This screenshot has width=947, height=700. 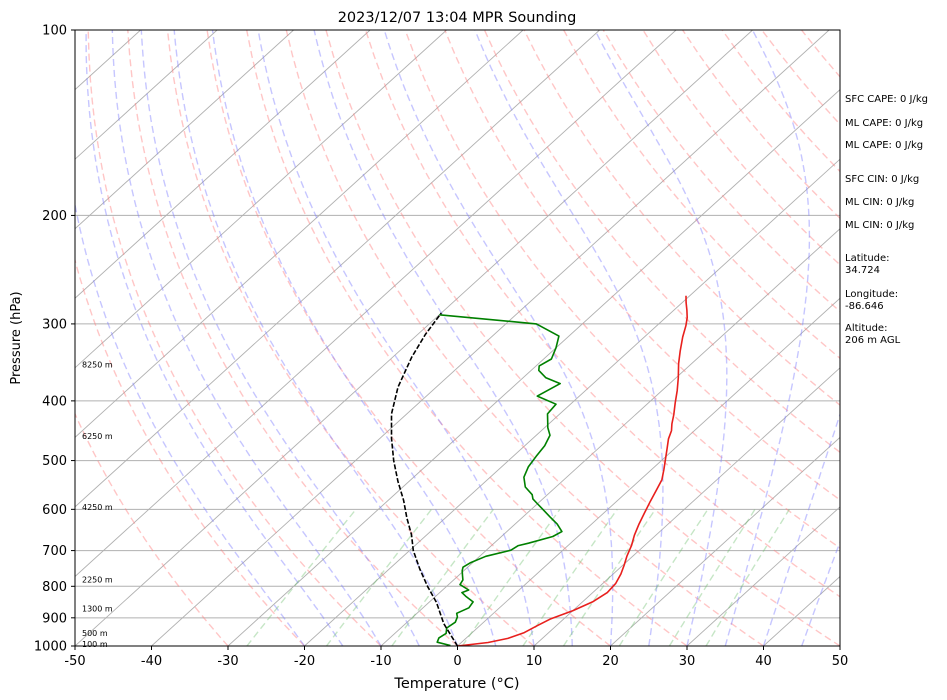 What do you see at coordinates (871, 294) in the screenshot?
I see `info-longitude-label: Longitude:` at bounding box center [871, 294].